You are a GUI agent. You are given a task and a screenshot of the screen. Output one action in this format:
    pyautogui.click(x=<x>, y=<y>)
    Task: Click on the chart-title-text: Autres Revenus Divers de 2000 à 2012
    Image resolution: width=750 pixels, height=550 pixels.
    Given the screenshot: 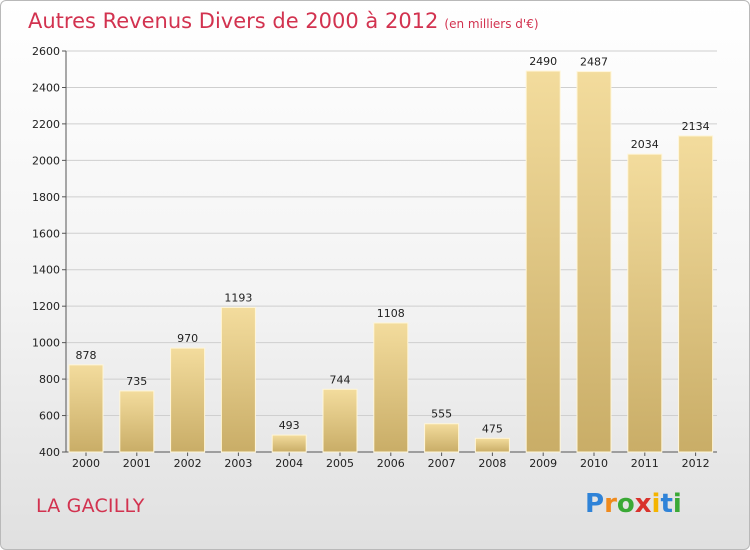 What is the action you would take?
    pyautogui.click(x=233, y=21)
    